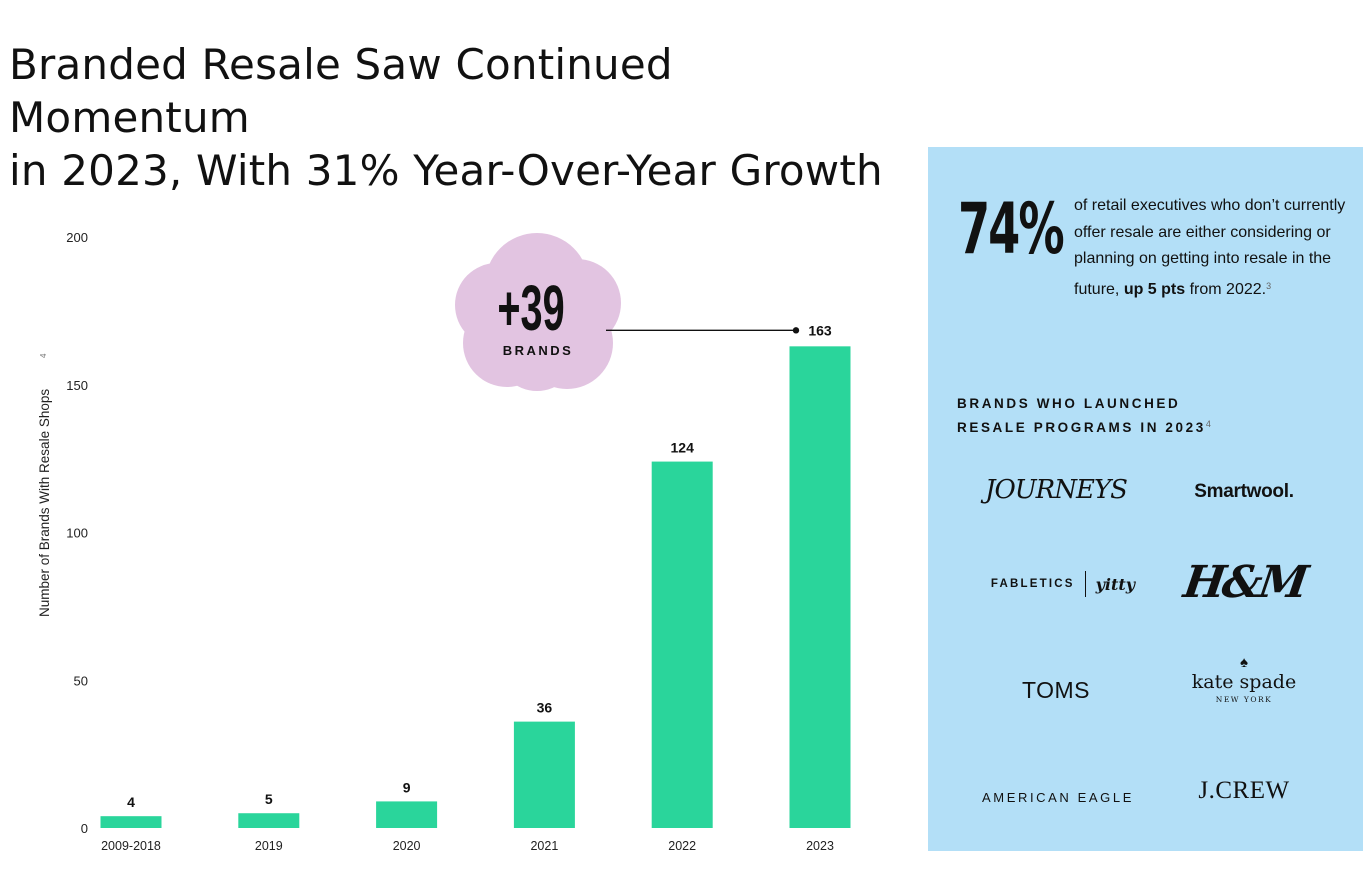 The height and width of the screenshot is (873, 1363). Describe the element at coordinates (538, 350) in the screenshot. I see `annotation-label: BRANDS` at that location.